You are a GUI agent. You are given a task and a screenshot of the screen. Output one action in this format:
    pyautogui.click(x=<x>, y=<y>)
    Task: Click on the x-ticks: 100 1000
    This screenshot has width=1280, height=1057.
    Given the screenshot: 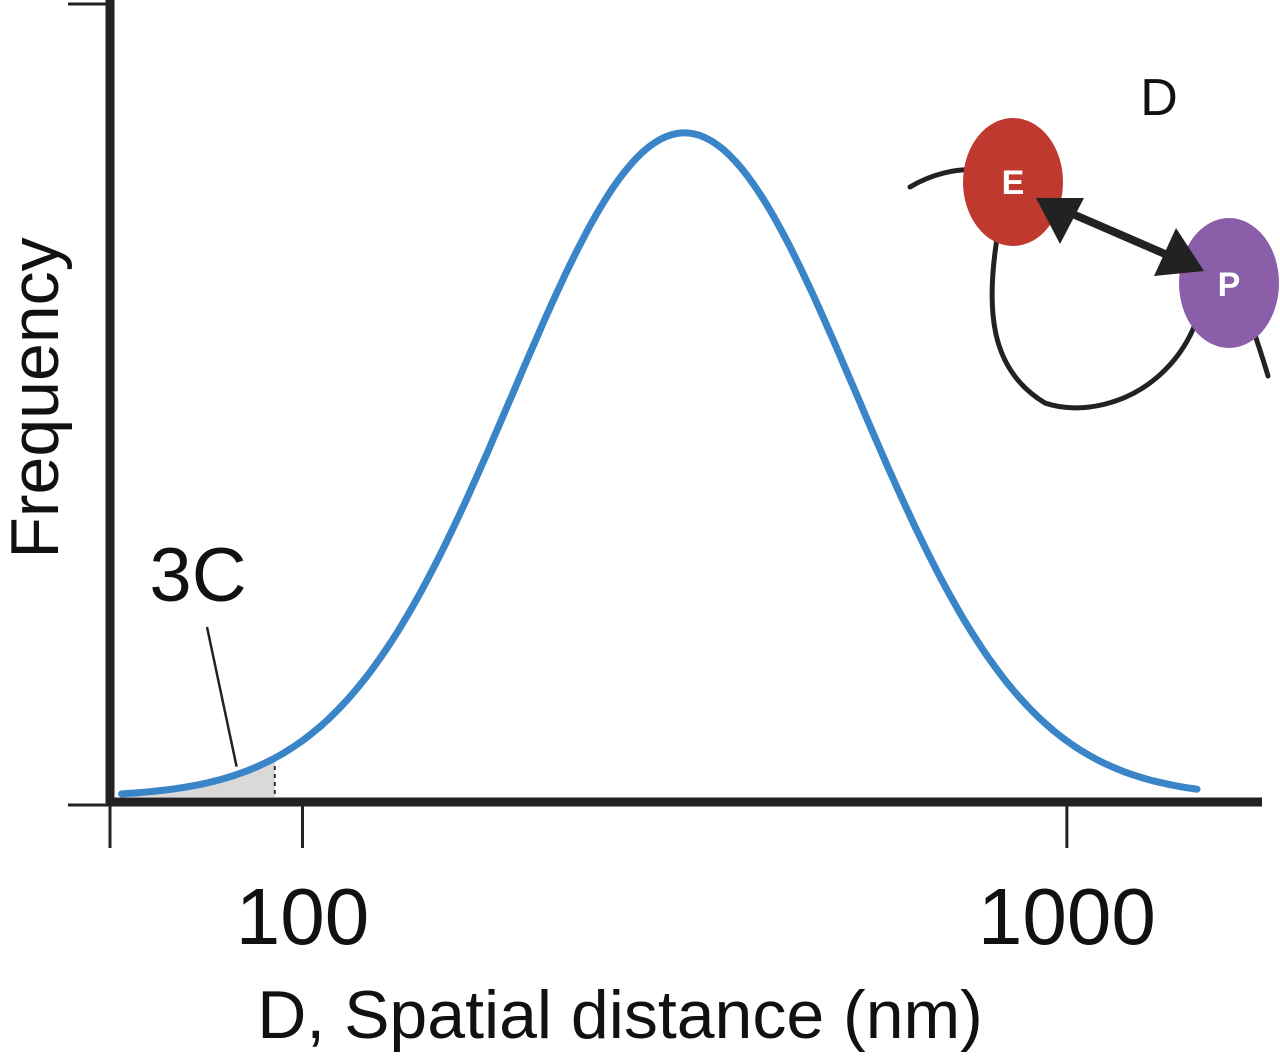 What is the action you would take?
    pyautogui.click(x=696, y=883)
    